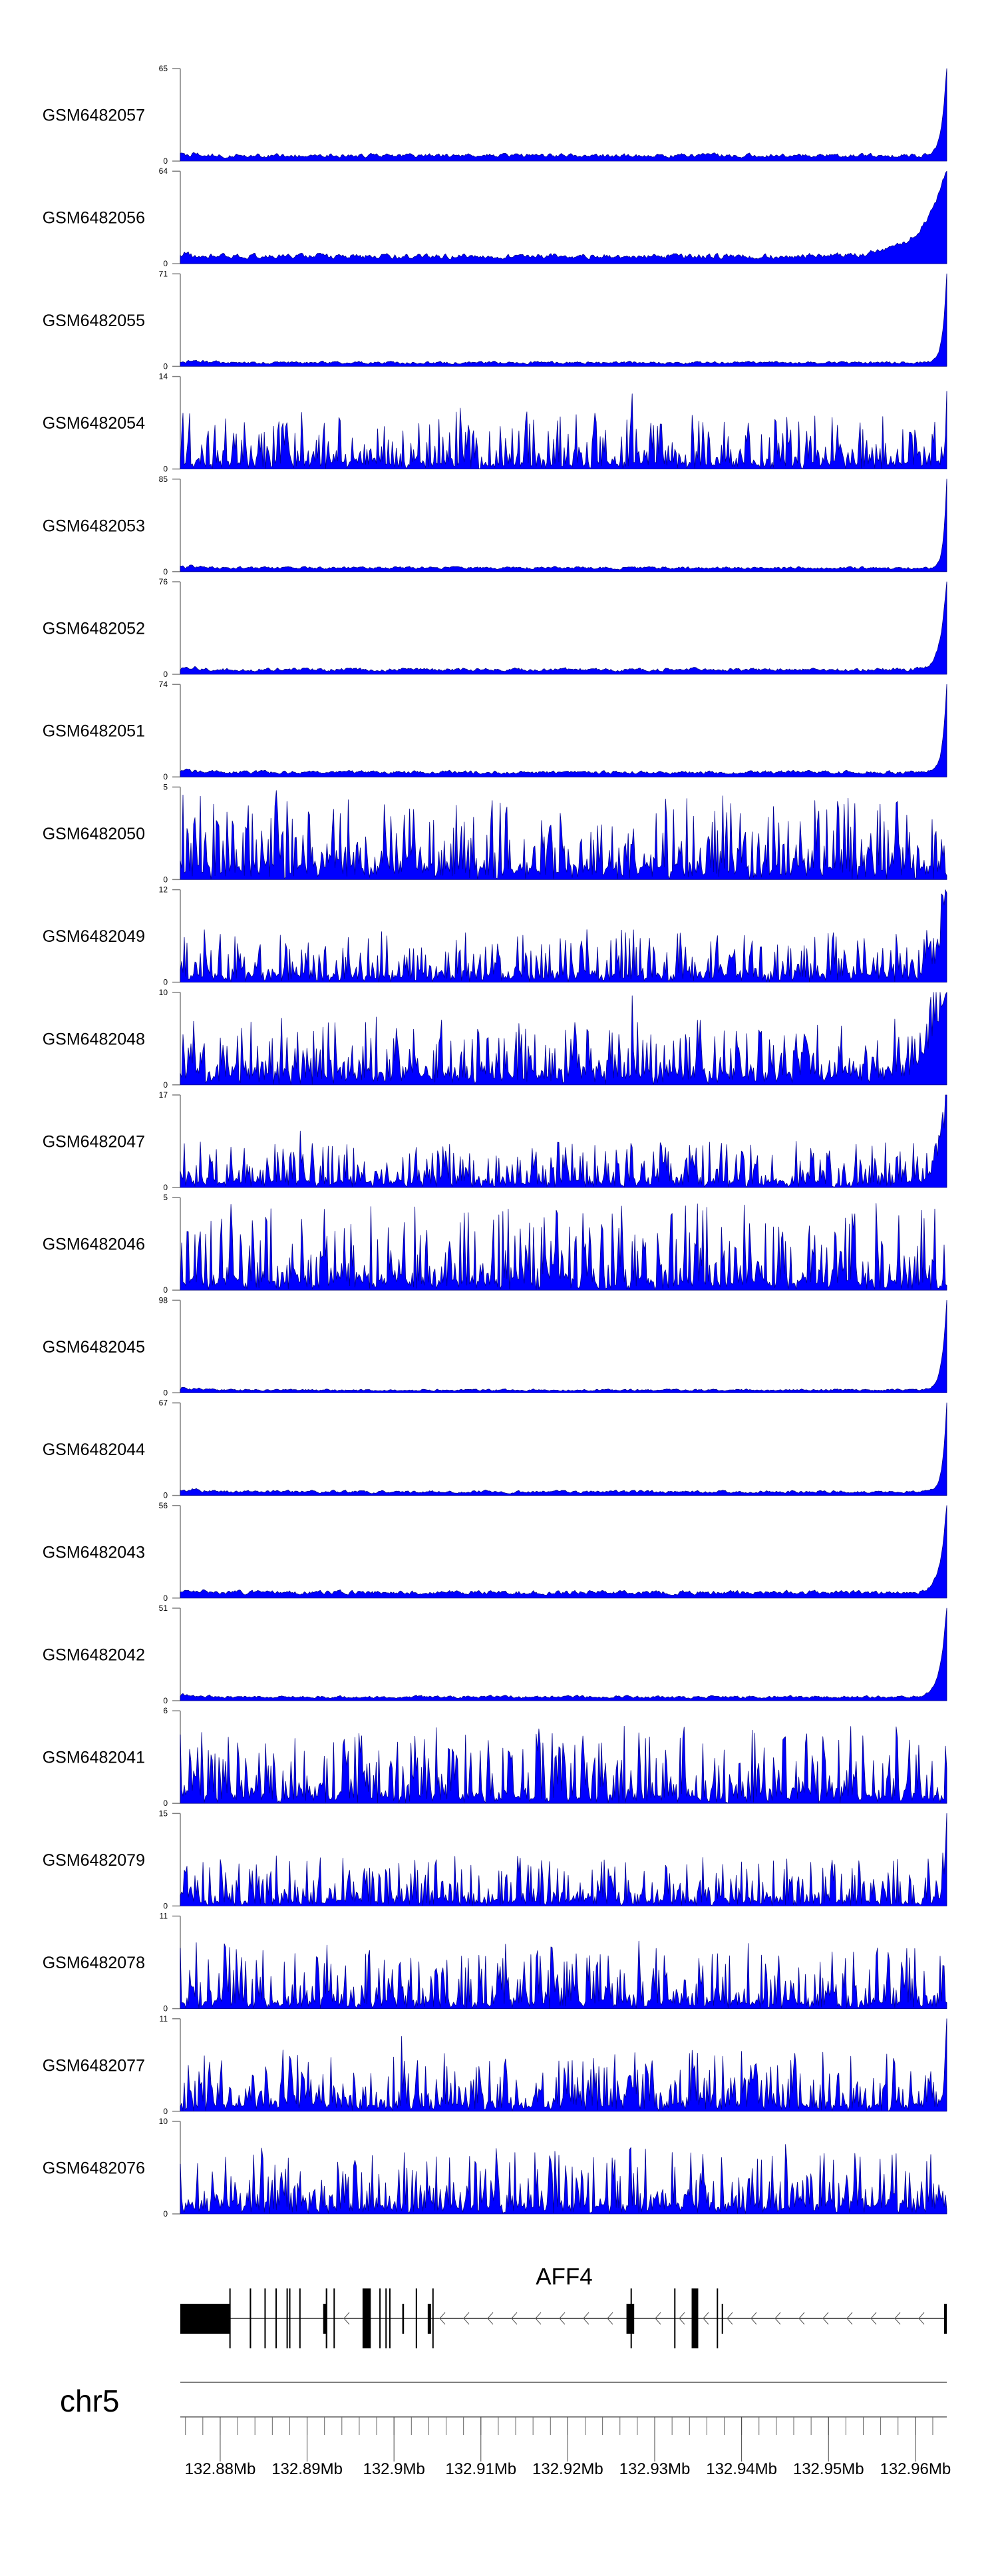 This screenshot has height=2576, width=998. Describe the element at coordinates (163, 890) in the screenshot. I see `y-axis-max-label: 12` at that location.